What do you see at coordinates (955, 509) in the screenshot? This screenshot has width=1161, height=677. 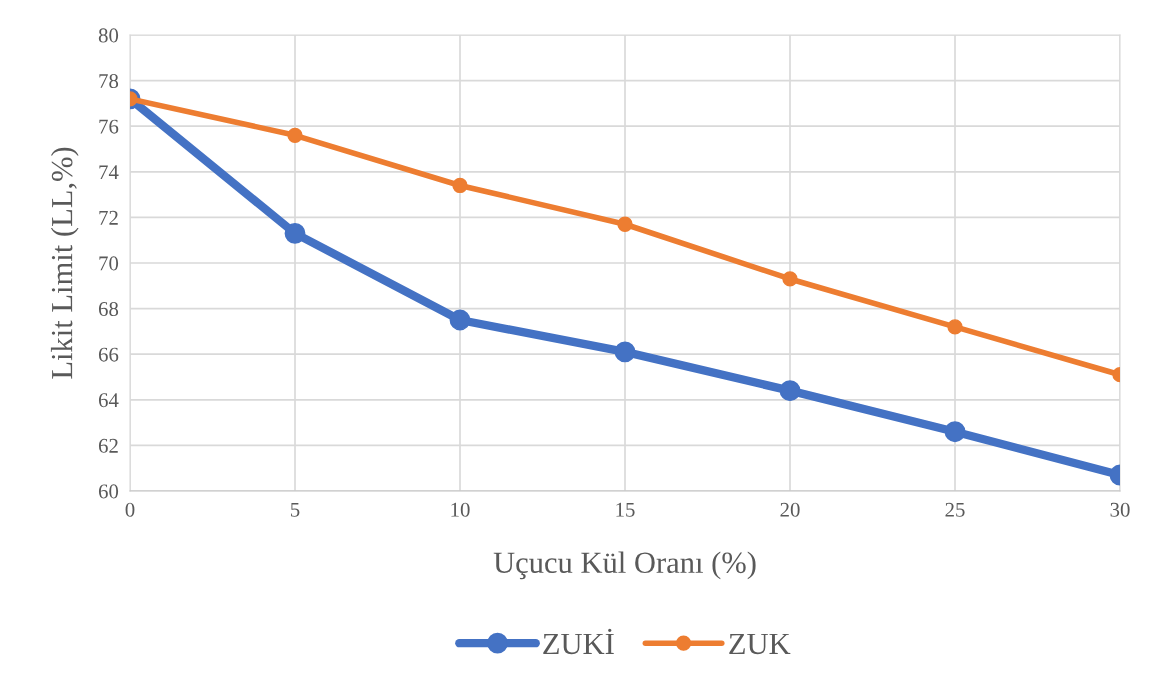 I see `x-tick-label: 25` at bounding box center [955, 509].